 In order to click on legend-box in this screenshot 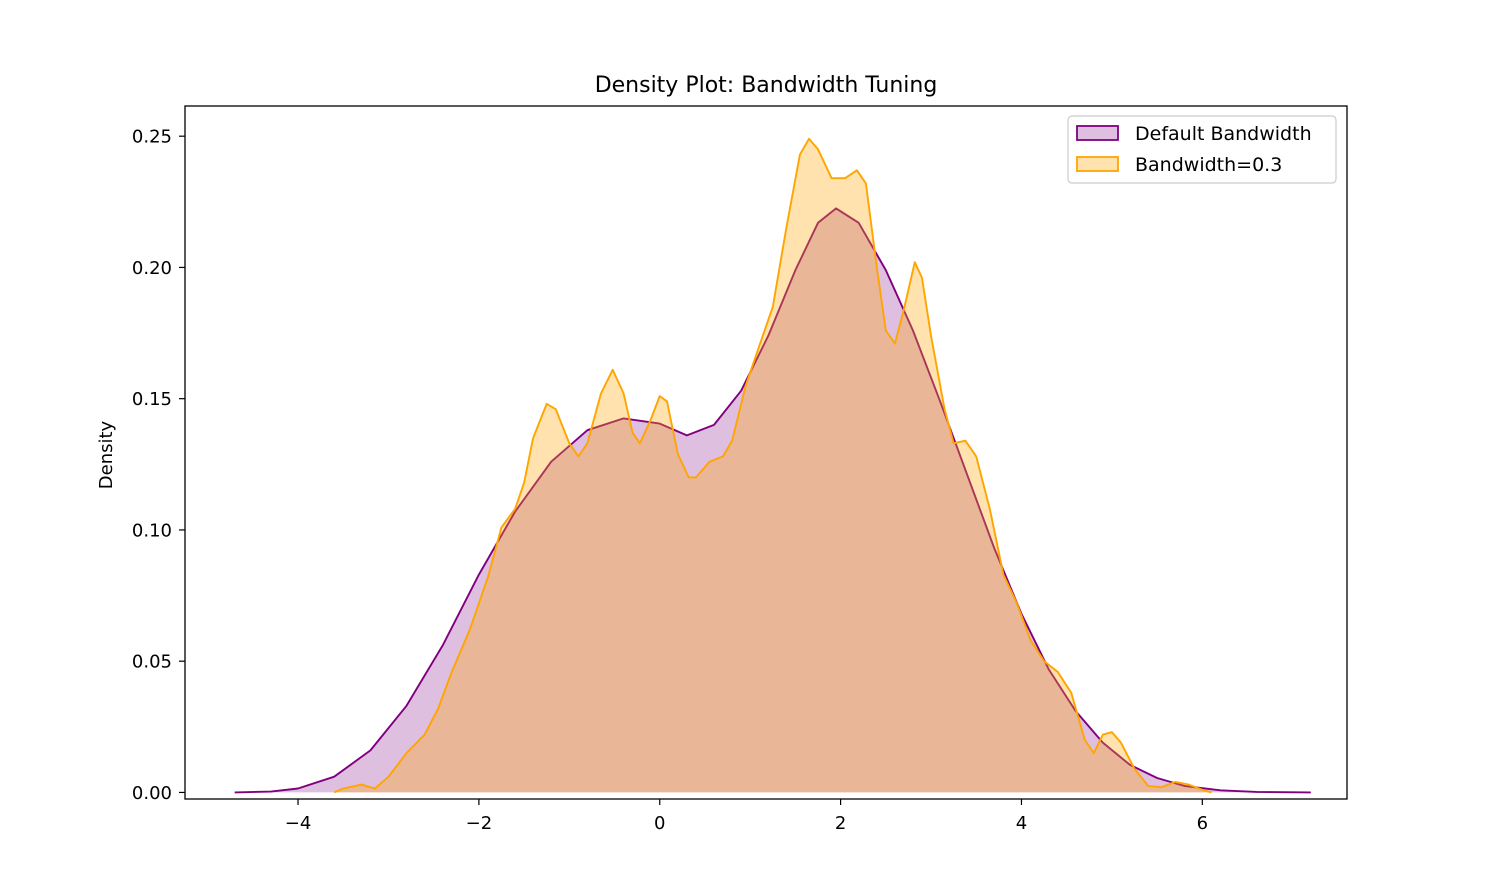, I will do `click(1202, 149)`.